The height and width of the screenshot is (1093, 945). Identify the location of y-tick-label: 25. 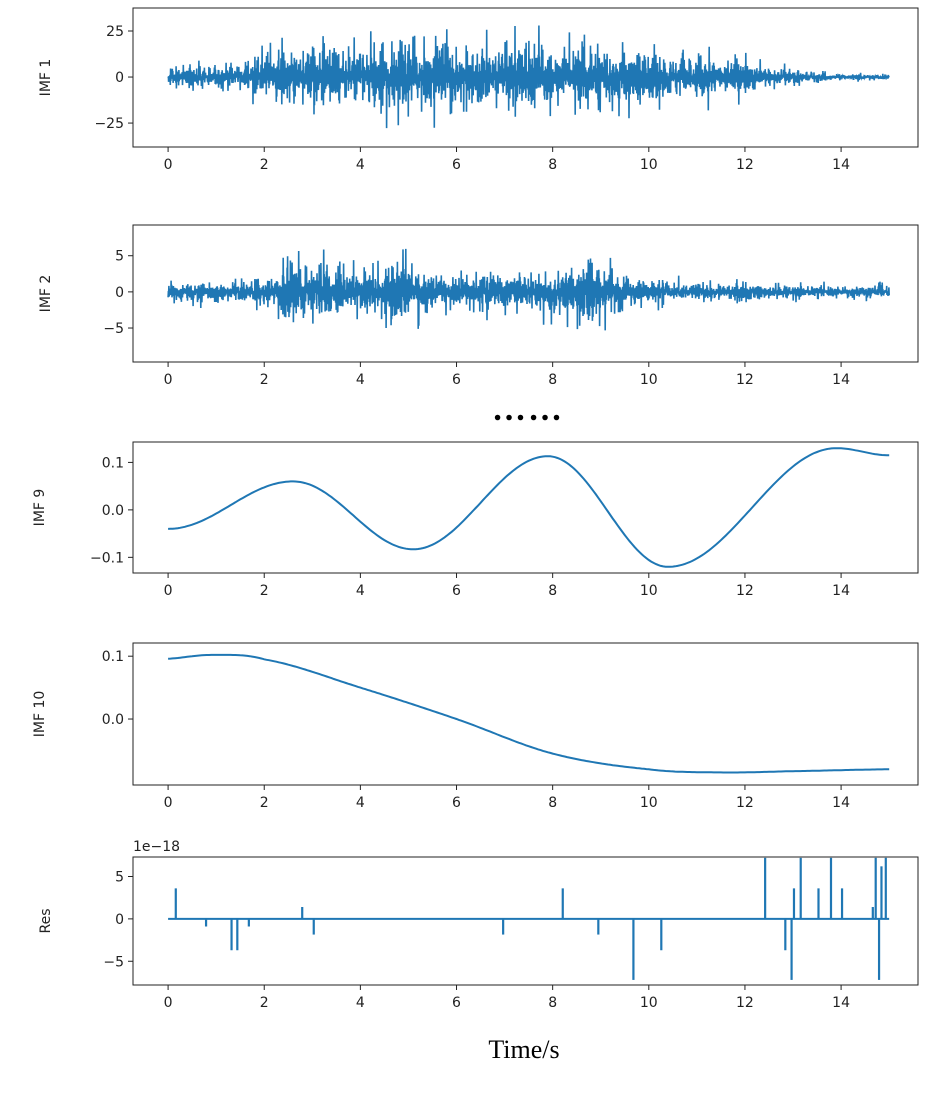
(115, 32).